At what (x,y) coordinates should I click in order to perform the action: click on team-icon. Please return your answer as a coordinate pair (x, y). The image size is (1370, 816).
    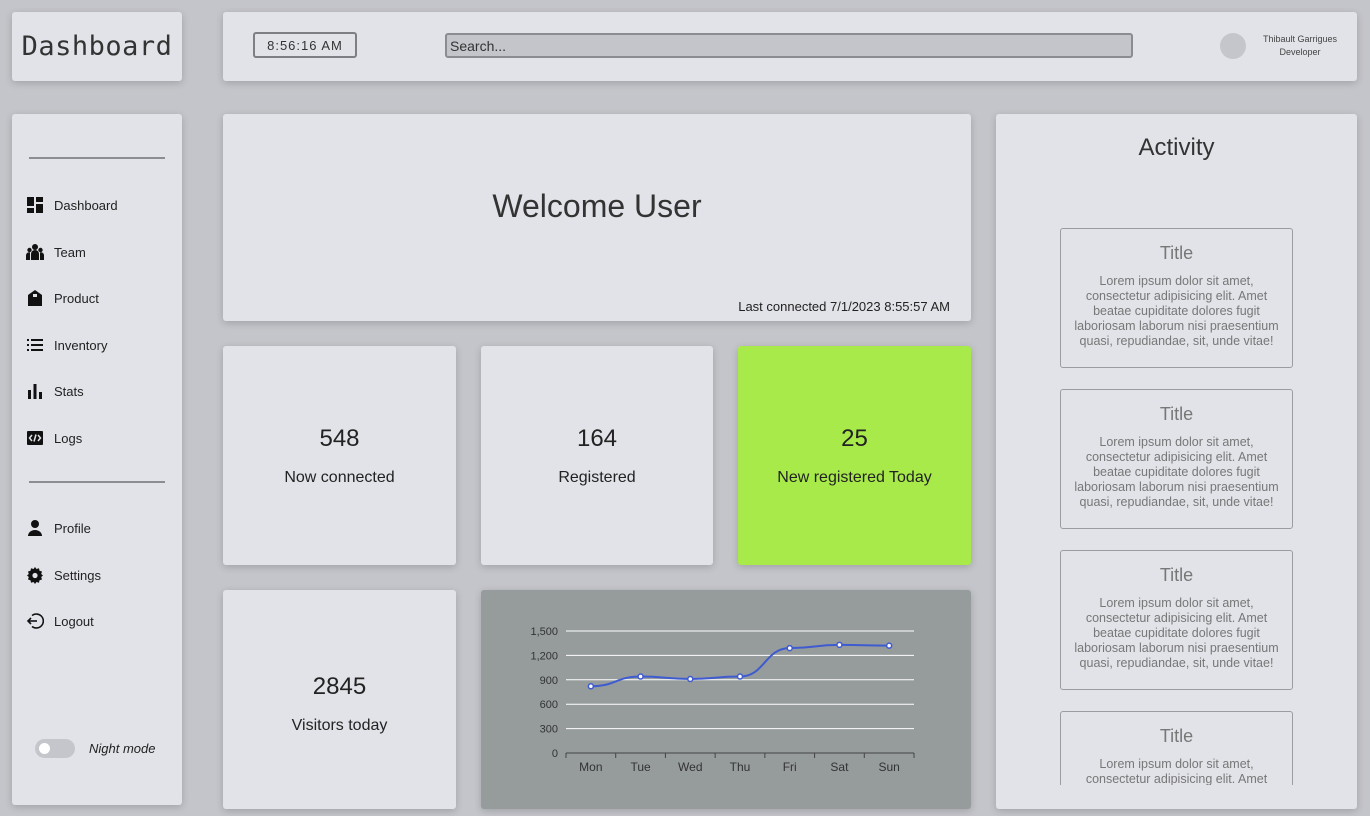
    Looking at the image, I should click on (35, 252).